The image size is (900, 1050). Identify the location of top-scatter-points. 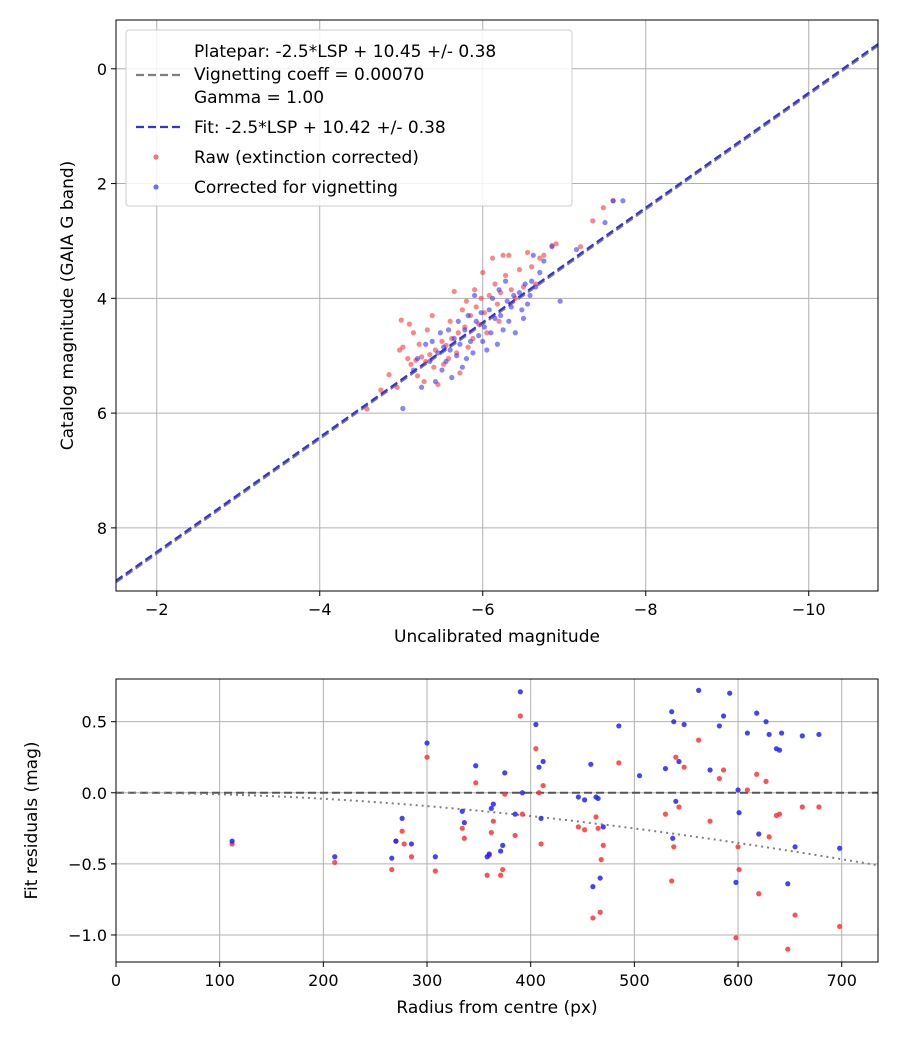
(495, 305).